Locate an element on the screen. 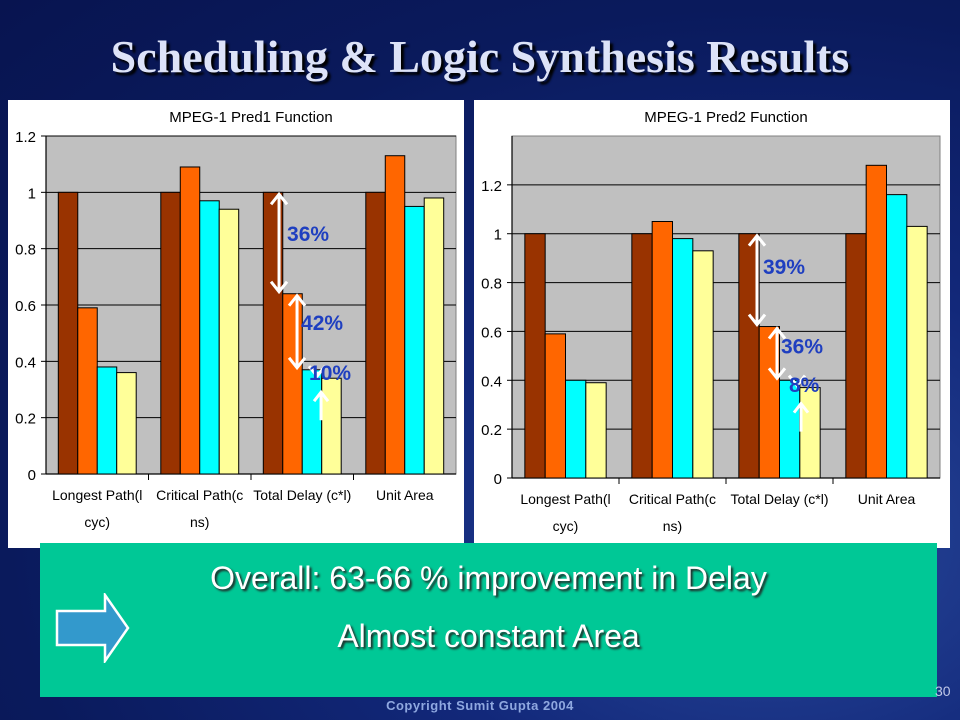  annotation-arrow: 8% is located at coordinates (803, 403).